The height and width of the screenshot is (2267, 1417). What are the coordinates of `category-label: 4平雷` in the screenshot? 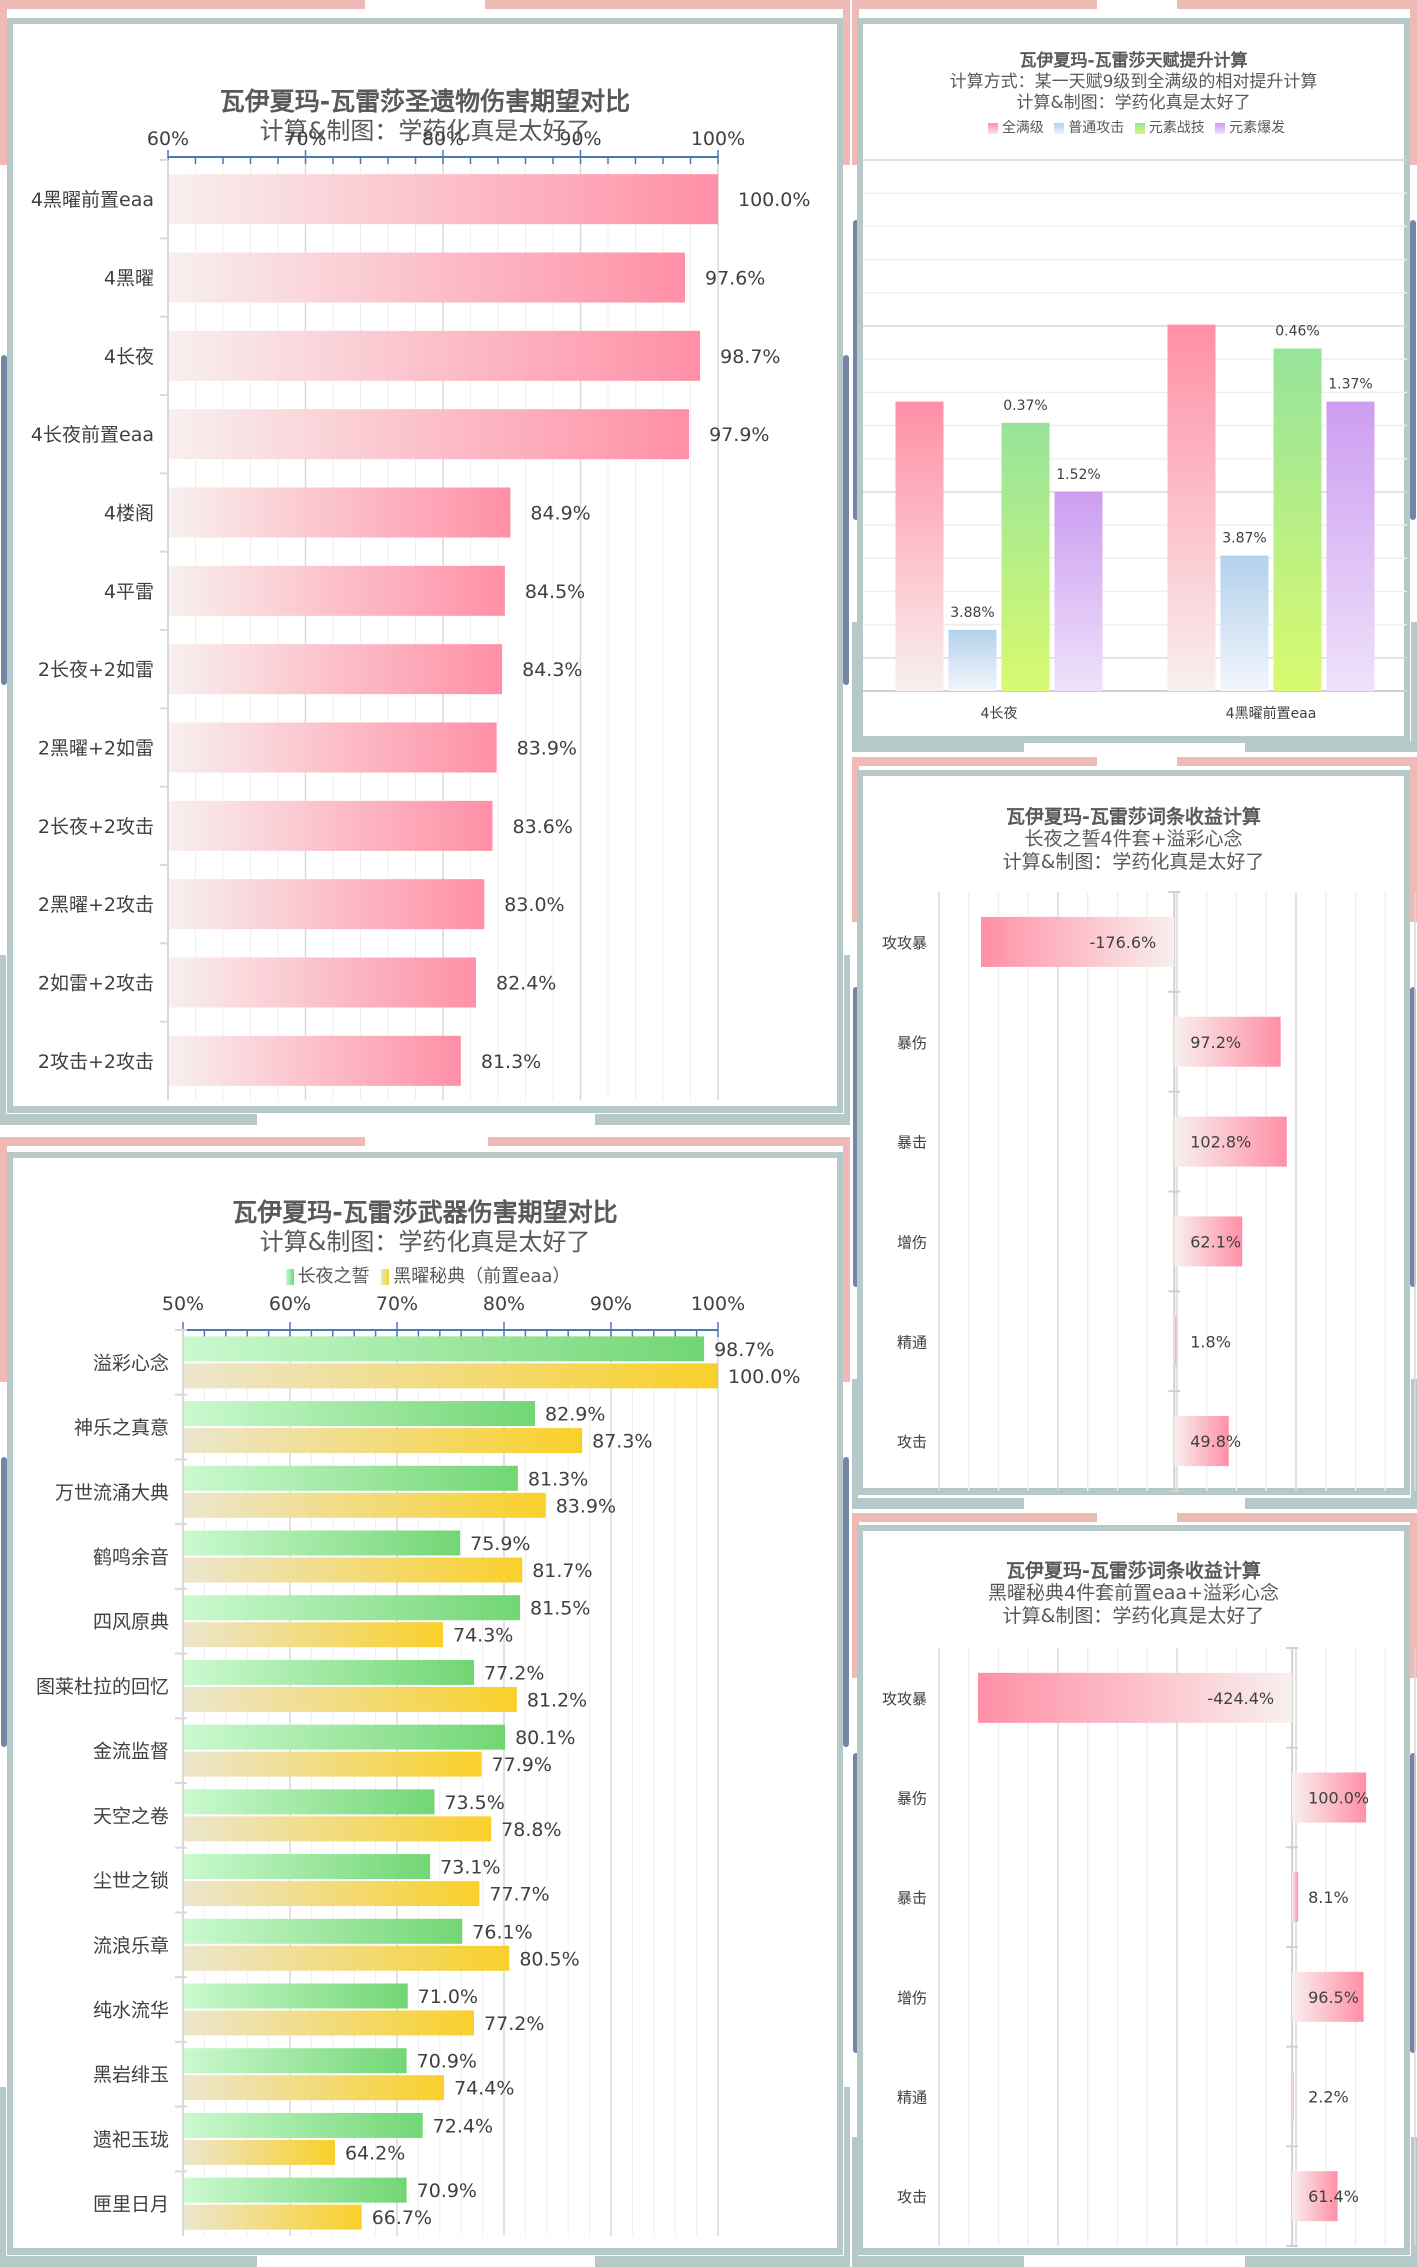 It's located at (129, 592).